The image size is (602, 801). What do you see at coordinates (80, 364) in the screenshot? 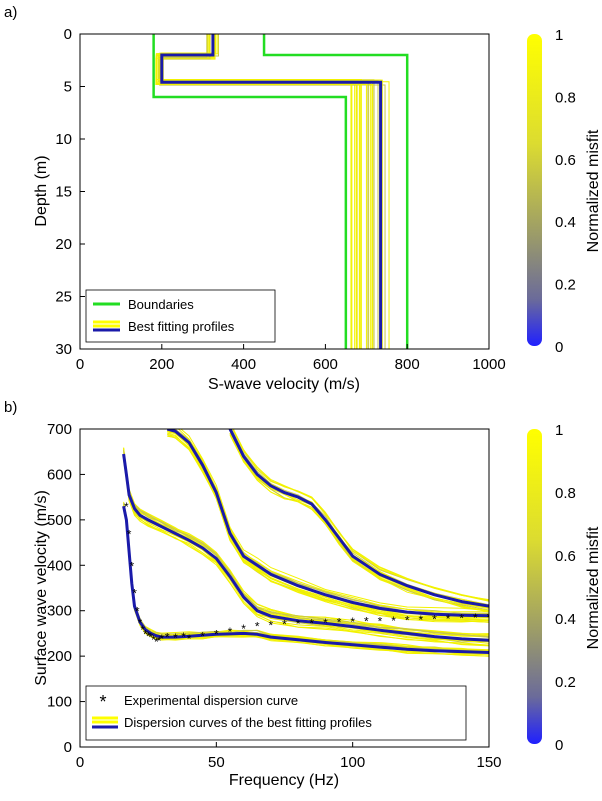
I see `a-xtick-label: 0` at bounding box center [80, 364].